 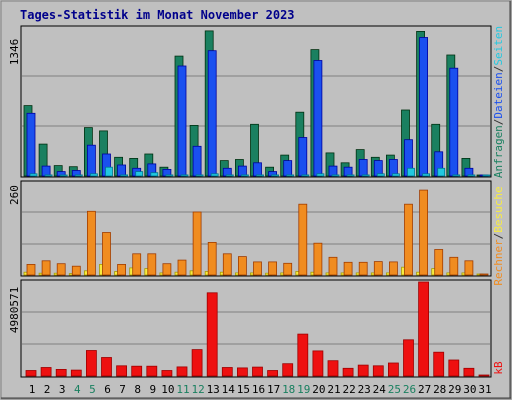 I want to click on visits-legend-item-1: /, so click(x=498, y=236).